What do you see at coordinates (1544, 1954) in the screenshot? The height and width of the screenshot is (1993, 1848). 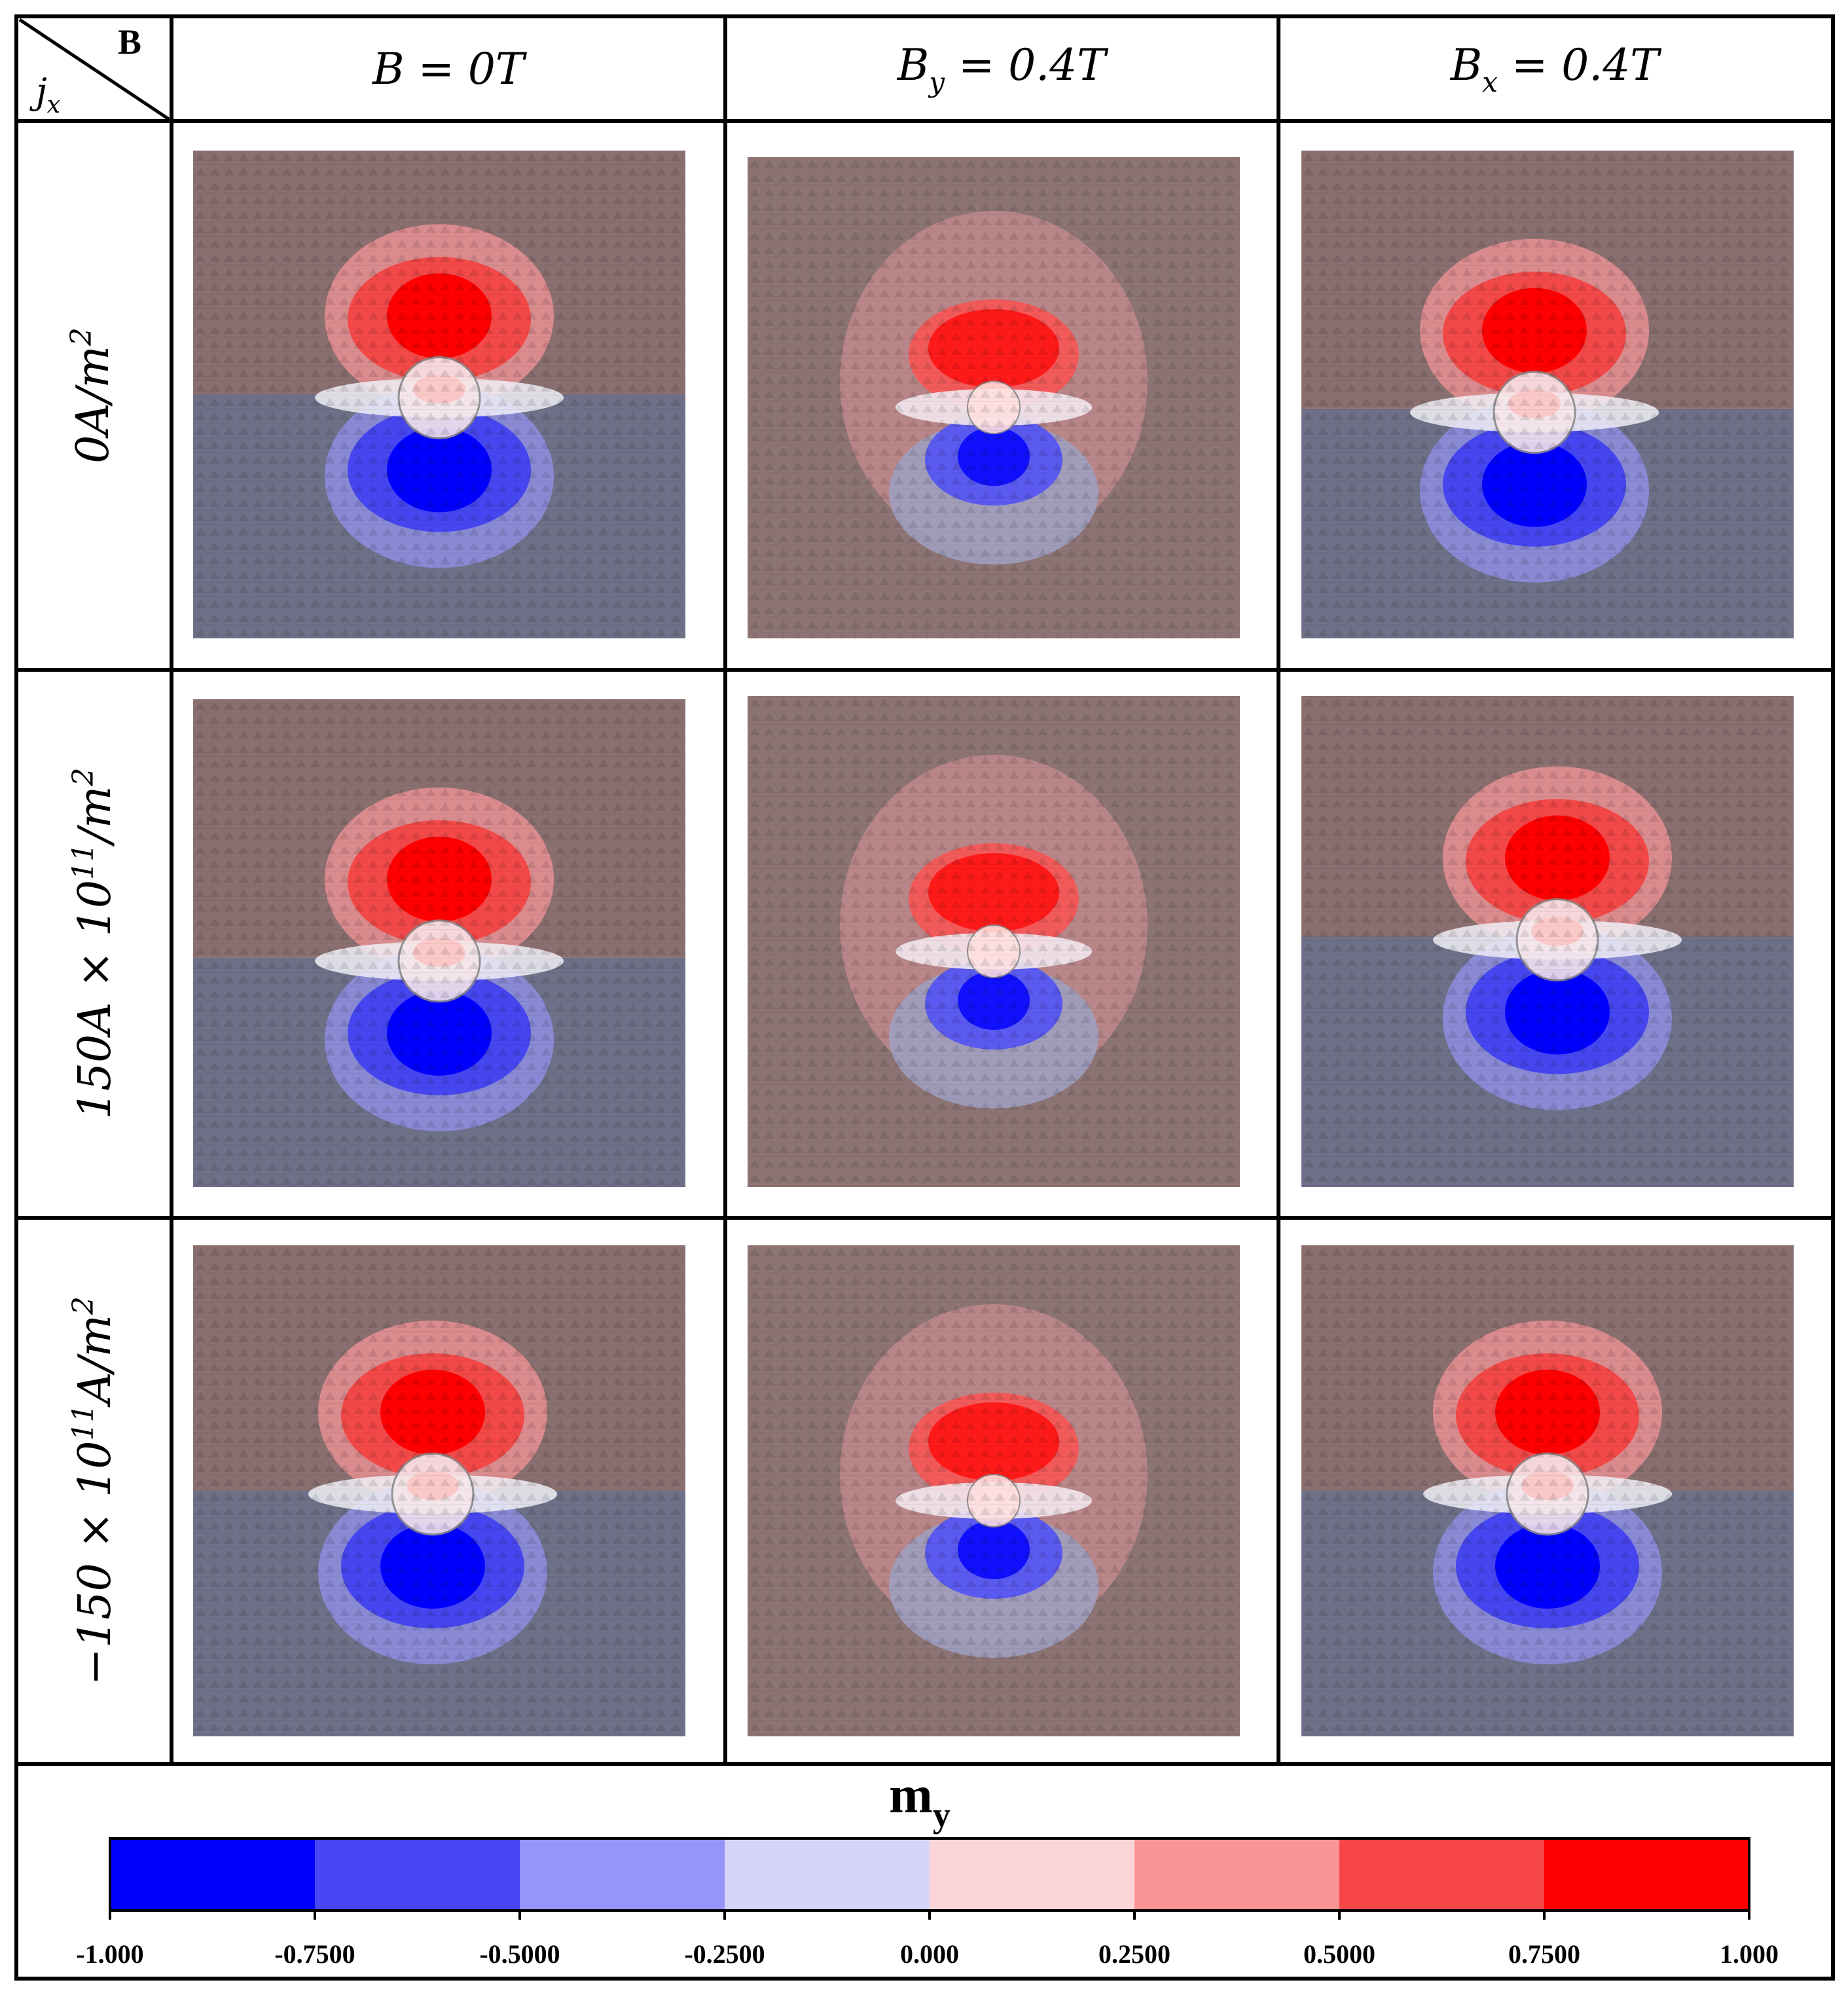 I see `colorbar-tick-label: 0.7500` at bounding box center [1544, 1954].